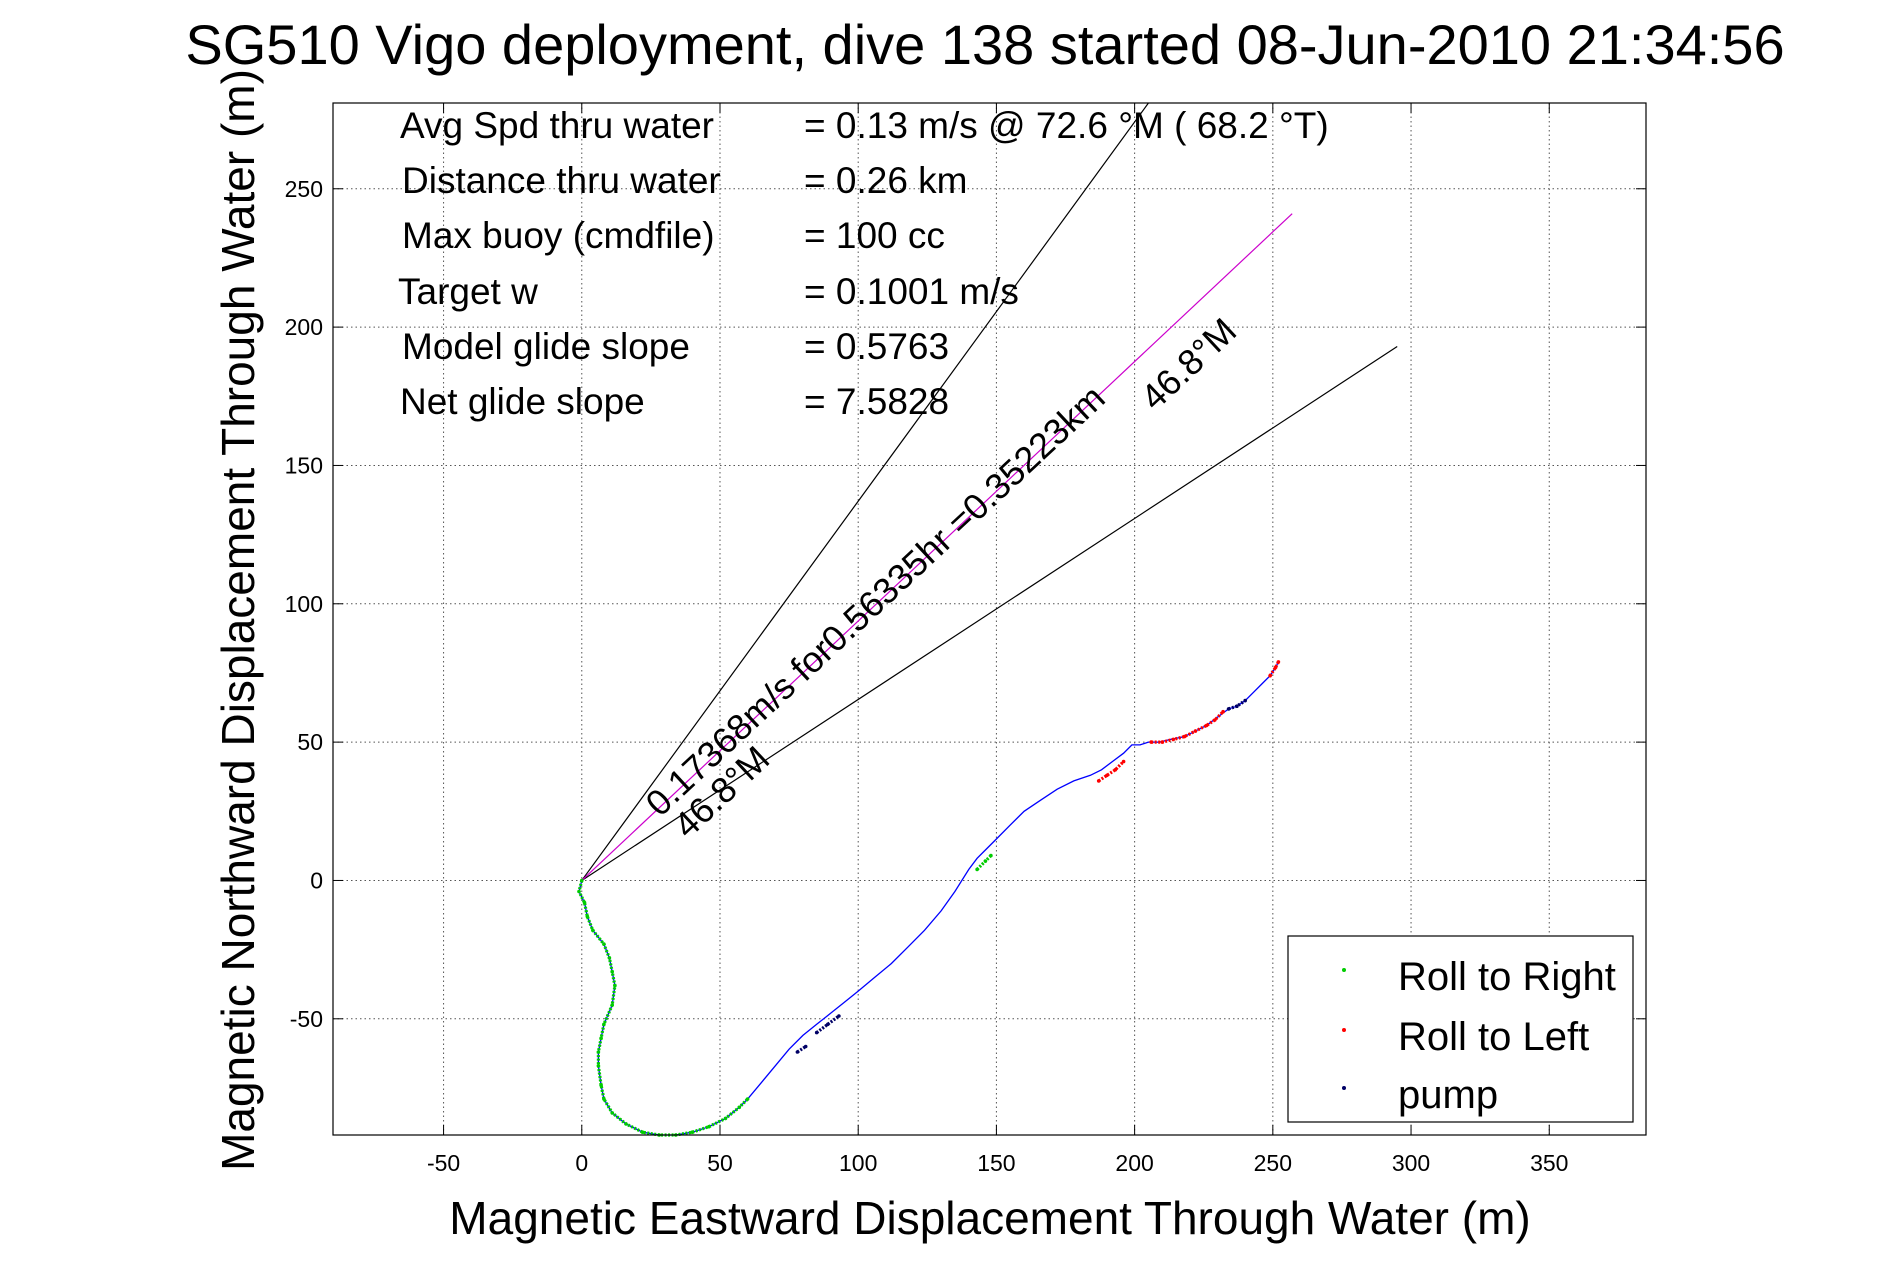  I want to click on y-tick-label: 200, so click(304, 327).